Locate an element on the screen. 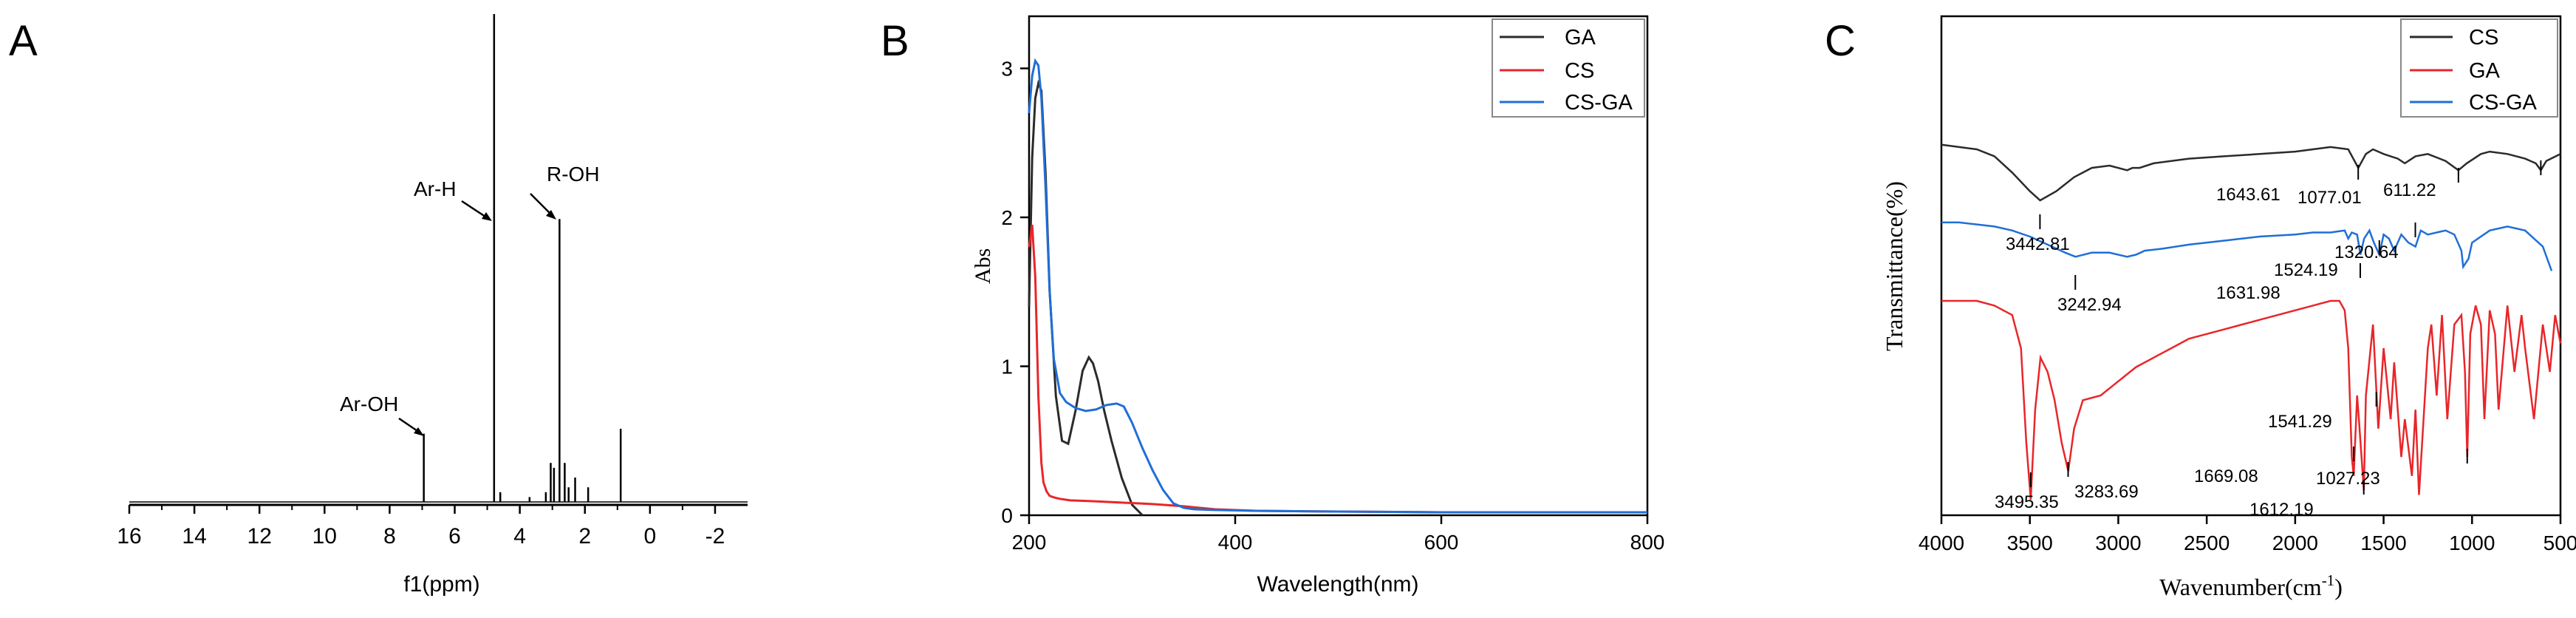  c-x-tick-label-1000: 1000 is located at coordinates (2472, 543).